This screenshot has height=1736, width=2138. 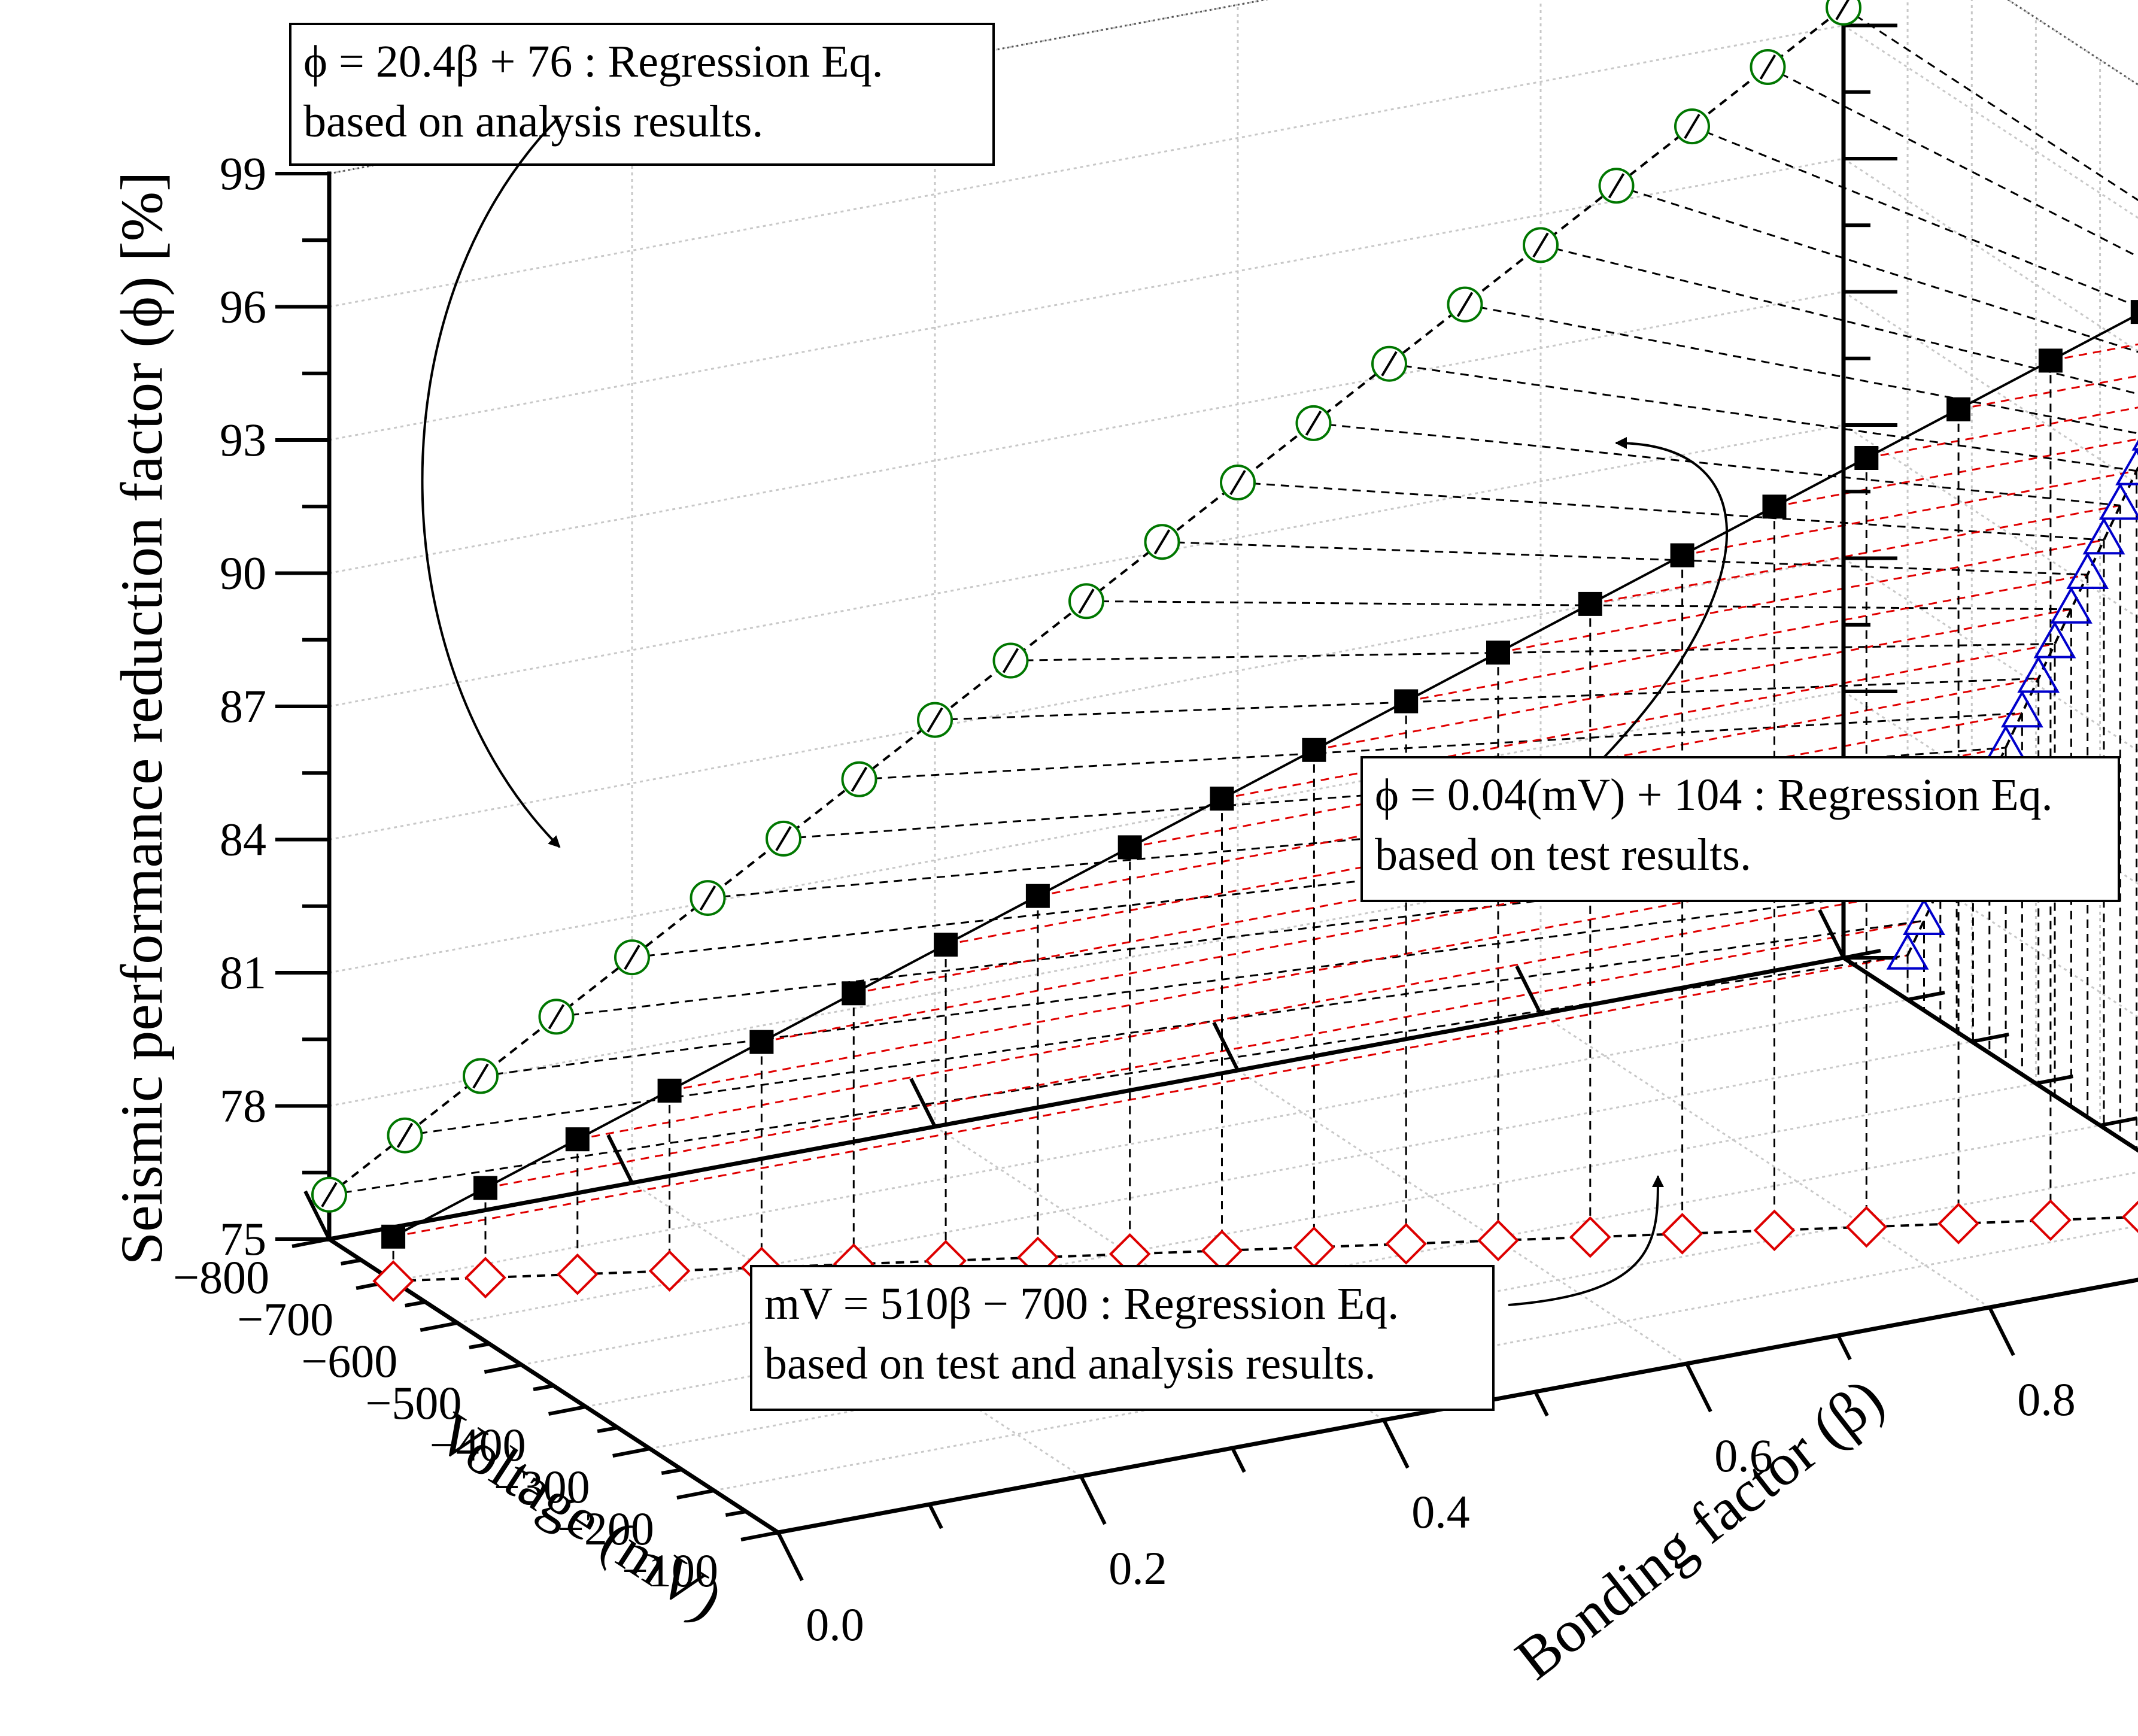 What do you see at coordinates (1744, 1456) in the screenshot?
I see `y-tick-label: 0.6` at bounding box center [1744, 1456].